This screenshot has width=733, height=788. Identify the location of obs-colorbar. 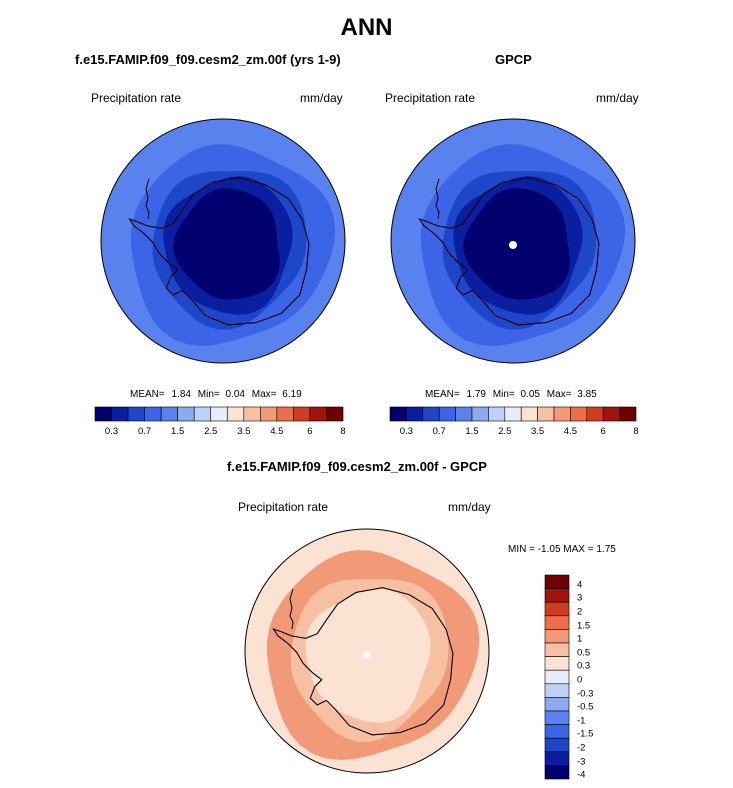
(513, 414).